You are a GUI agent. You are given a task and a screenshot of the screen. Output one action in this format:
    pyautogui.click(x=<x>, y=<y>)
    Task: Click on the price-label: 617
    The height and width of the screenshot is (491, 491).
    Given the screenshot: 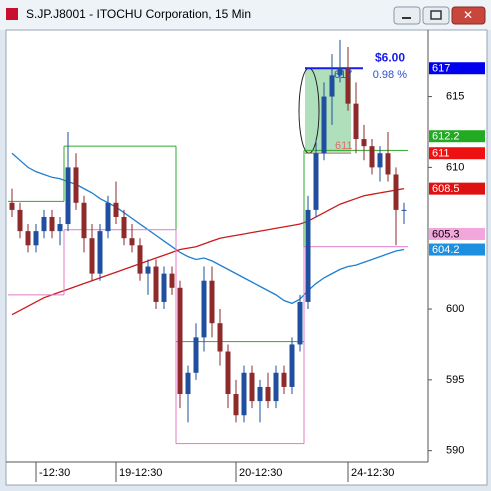 What is the action you would take?
    pyautogui.click(x=441, y=69)
    